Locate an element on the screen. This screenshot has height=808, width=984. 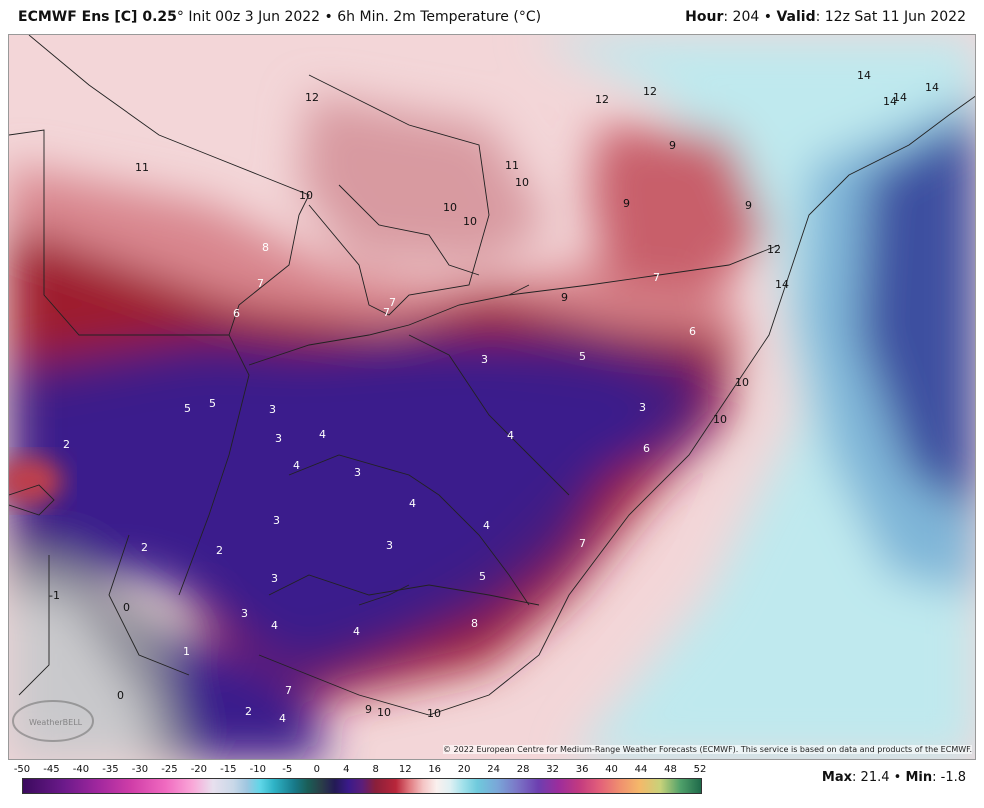
colorbar-tick-label: -25 is located at coordinates (169, 769).